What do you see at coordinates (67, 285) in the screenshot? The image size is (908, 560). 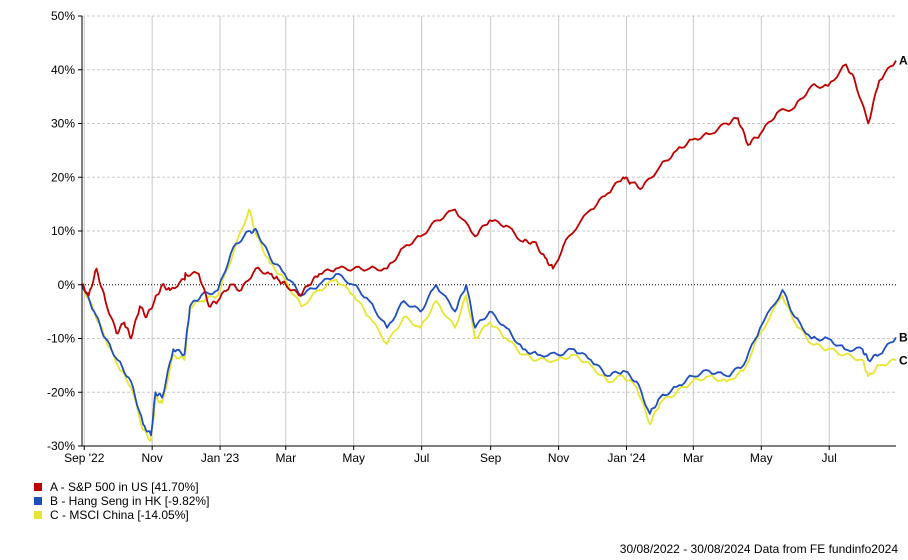 I see `y-tick-label: 0%` at bounding box center [67, 285].